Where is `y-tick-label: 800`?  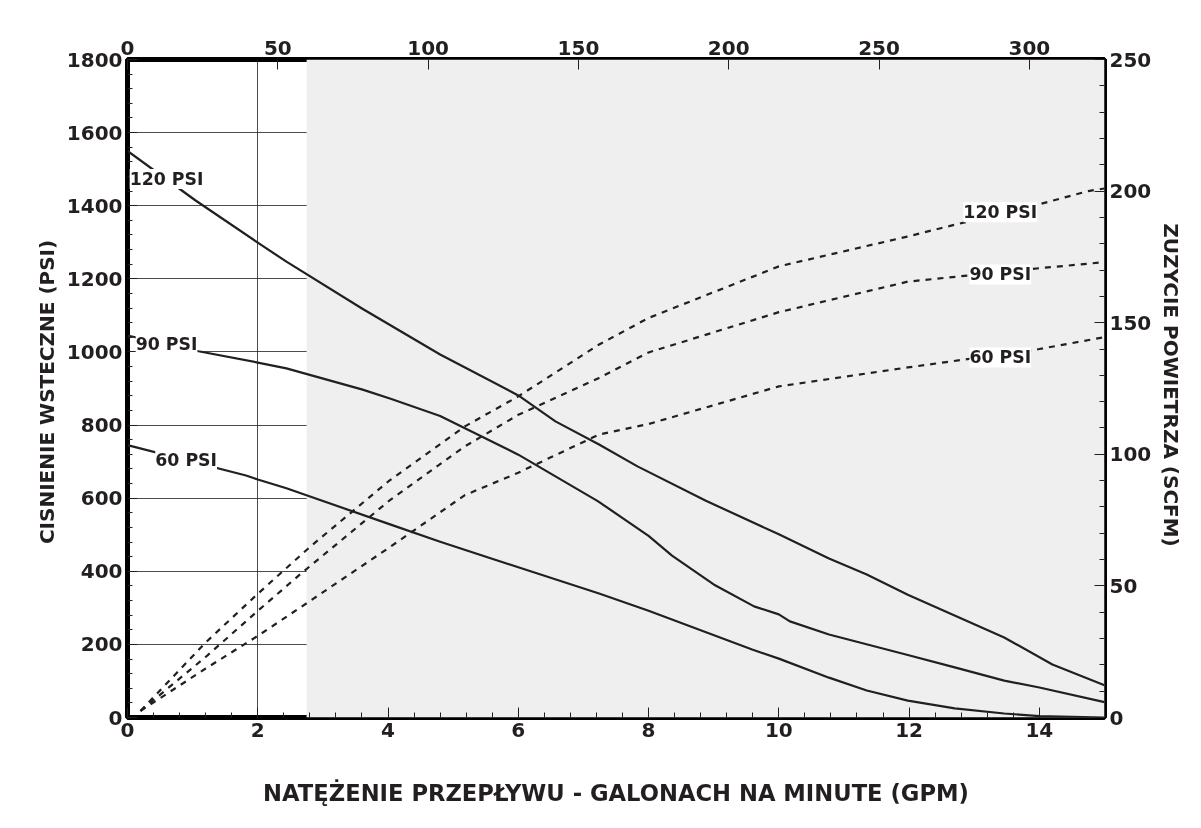
y-tick-label: 800 is located at coordinates (101, 425).